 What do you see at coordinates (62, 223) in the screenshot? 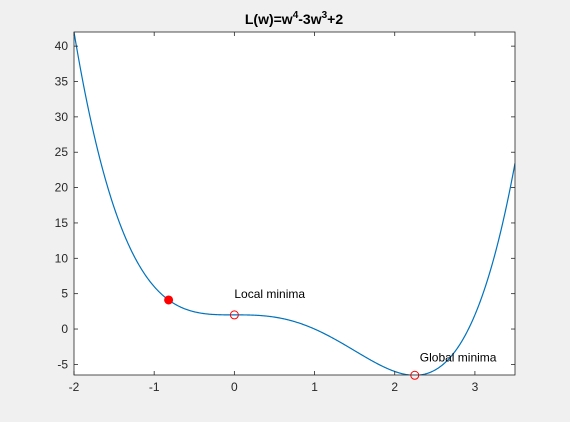
I see `y-tick-label: 15` at bounding box center [62, 223].